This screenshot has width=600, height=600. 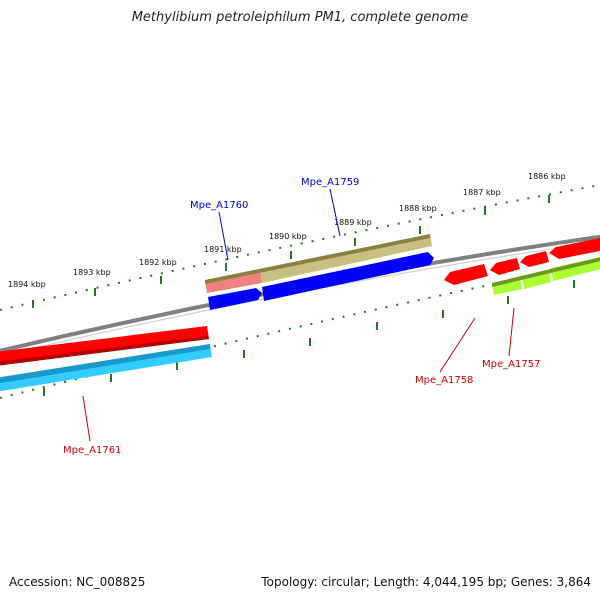 What do you see at coordinates (353, 222) in the screenshot?
I see `tick-label: 1889 kbp` at bounding box center [353, 222].